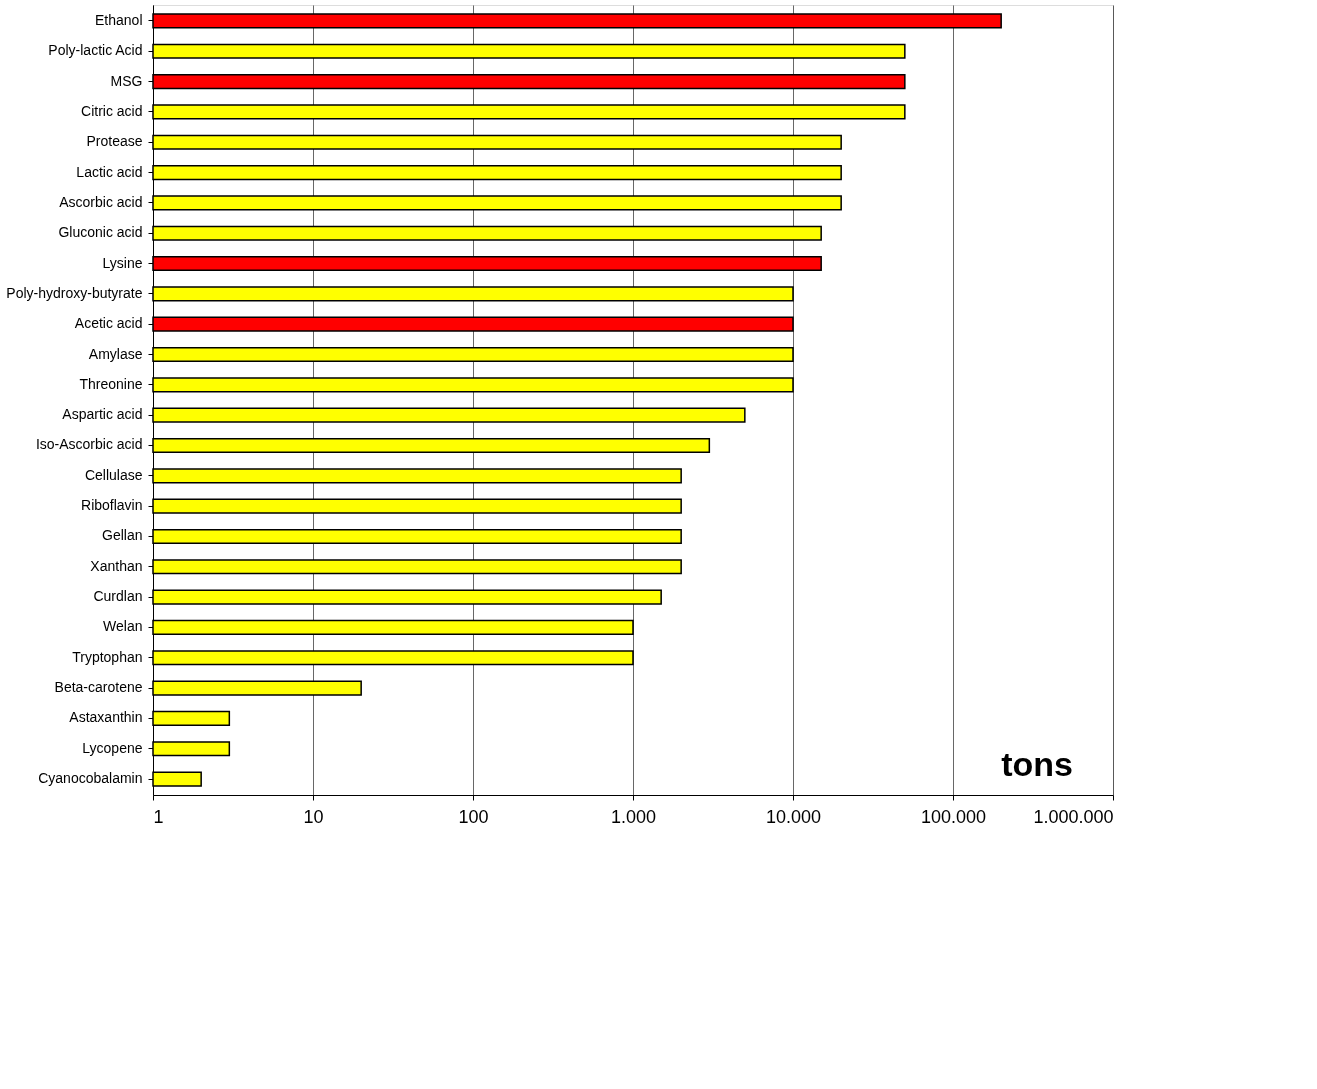 The width and height of the screenshot is (1317, 1089). What do you see at coordinates (108, 323) in the screenshot?
I see `y-tick-label: Acetic acid` at bounding box center [108, 323].